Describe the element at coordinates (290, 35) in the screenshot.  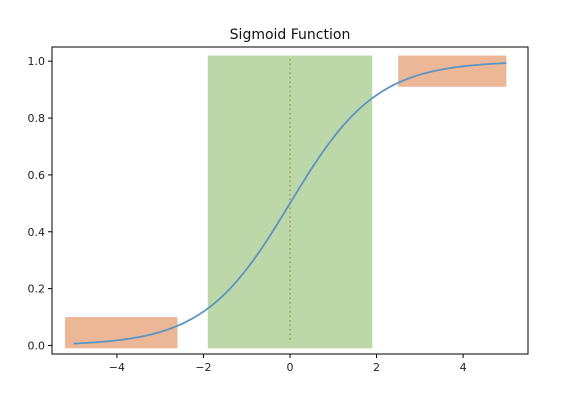
I see `chart-title: Sigmoid Function` at that location.